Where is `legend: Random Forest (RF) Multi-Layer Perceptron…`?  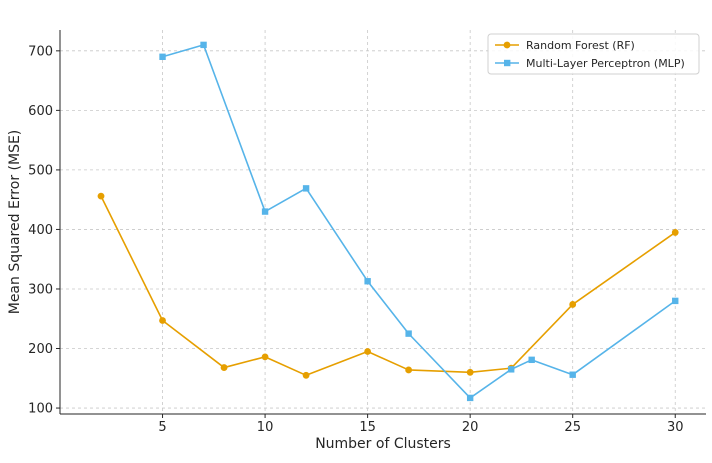 legend: Random Forest (RF) Multi-Layer Perceptron… is located at coordinates (593, 54).